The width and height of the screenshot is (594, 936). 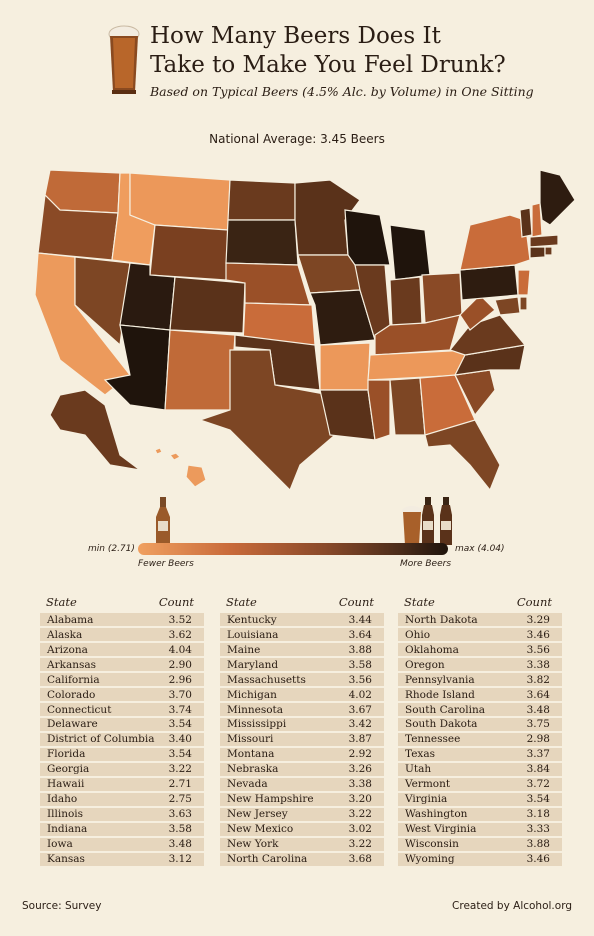 What do you see at coordinates (430, 859) in the screenshot?
I see `state-name: Wyoming` at bounding box center [430, 859].